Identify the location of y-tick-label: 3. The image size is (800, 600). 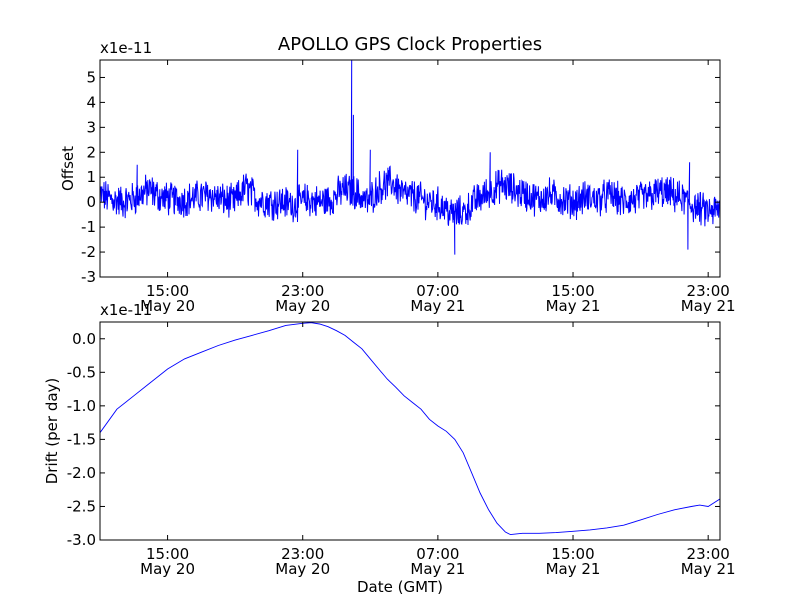
(91, 127).